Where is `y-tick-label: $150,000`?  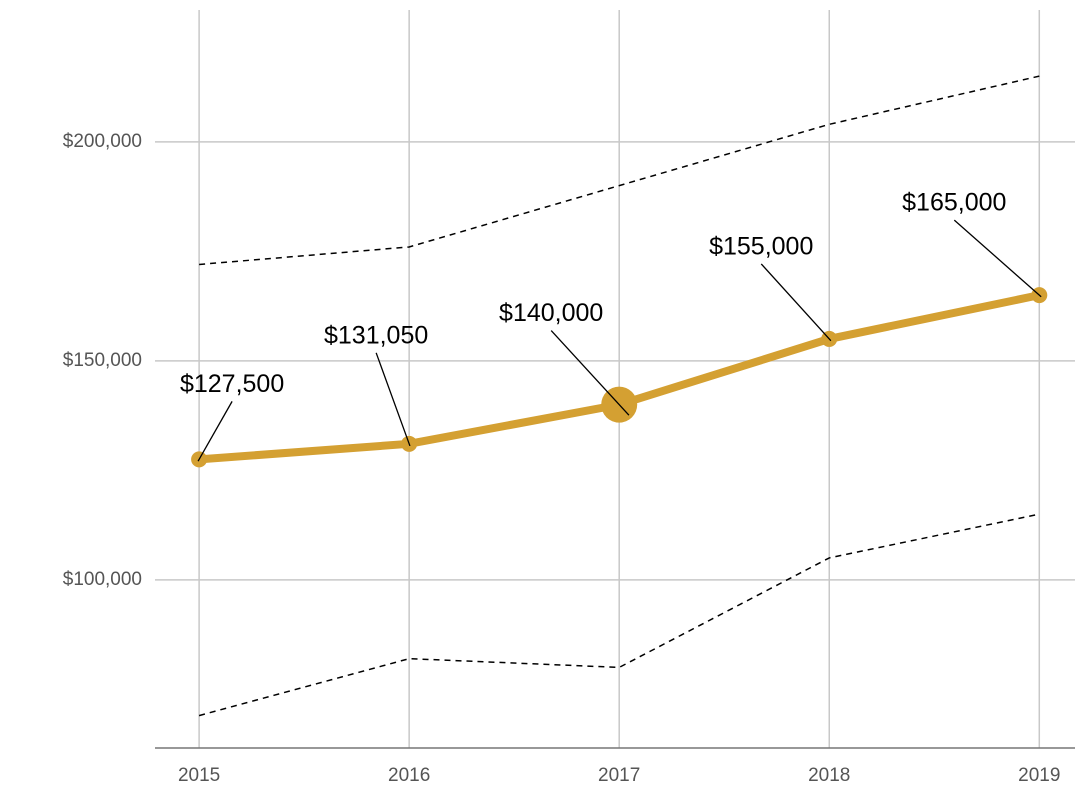
y-tick-label: $150,000 is located at coordinates (102, 360).